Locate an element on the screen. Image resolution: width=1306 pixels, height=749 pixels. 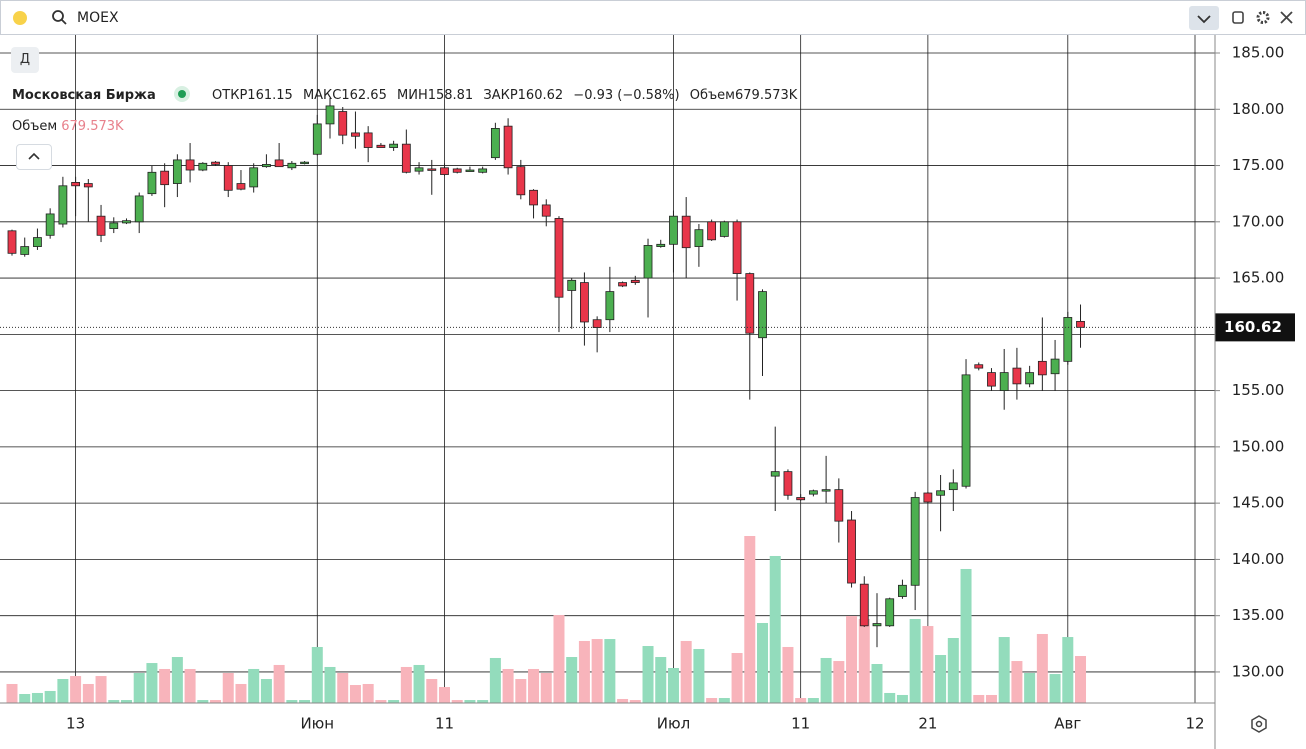
low-label: МИН is located at coordinates (412, 95).